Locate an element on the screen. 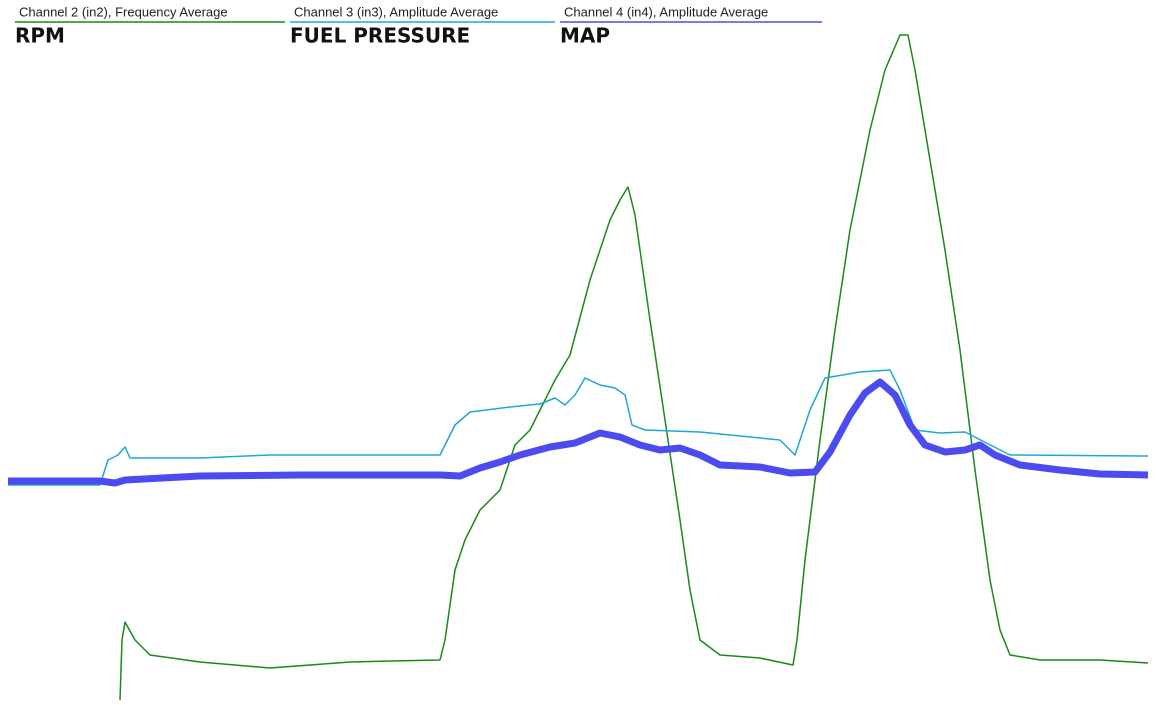 The width and height of the screenshot is (1156, 705). channel-name: Channel 4 (in4), Amplitude Average is located at coordinates (666, 11).